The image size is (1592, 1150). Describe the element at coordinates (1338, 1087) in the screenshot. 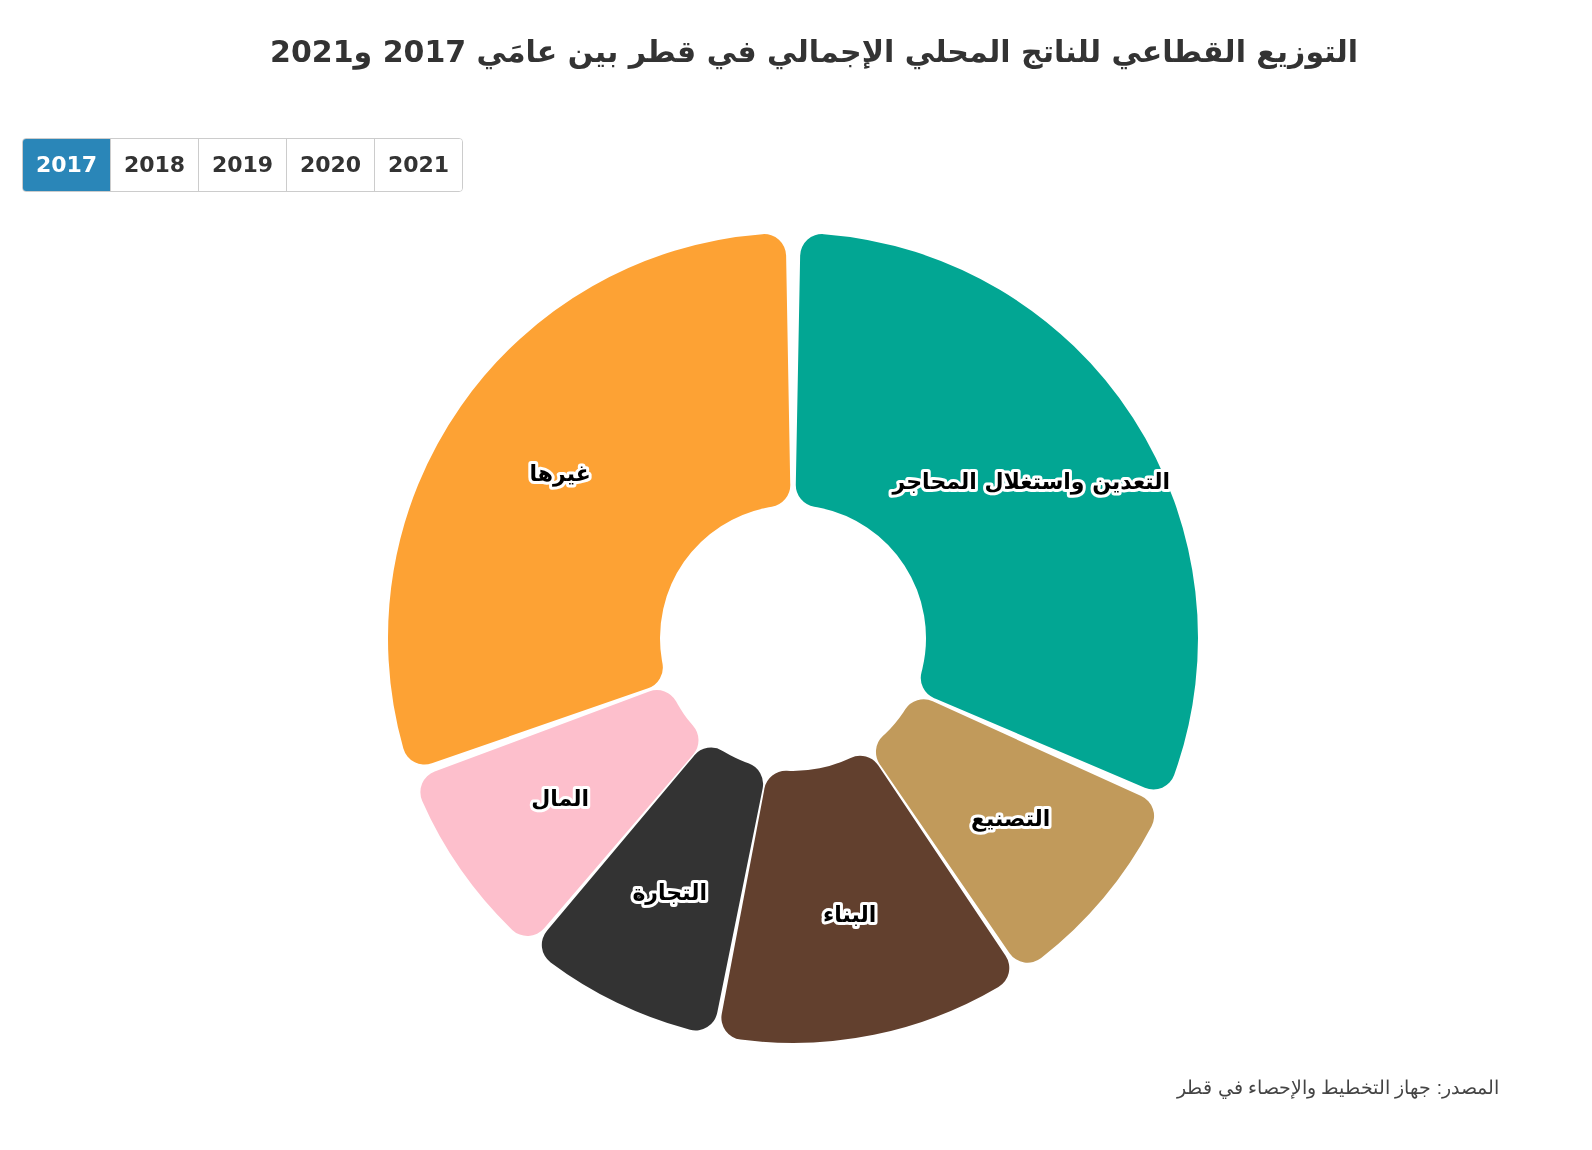

I see `text: المصدر: جهاز التخطيط والإحصاء في قطر` at that location.